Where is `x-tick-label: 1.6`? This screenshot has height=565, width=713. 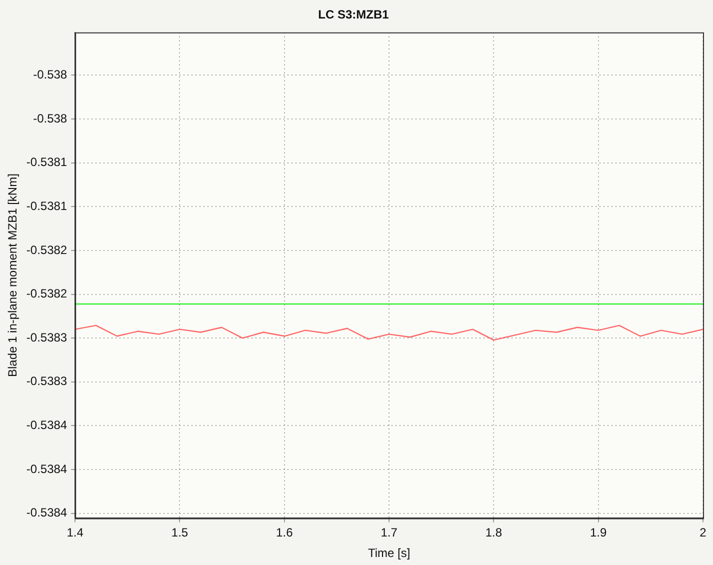
x-tick-label: 1.6 is located at coordinates (285, 533).